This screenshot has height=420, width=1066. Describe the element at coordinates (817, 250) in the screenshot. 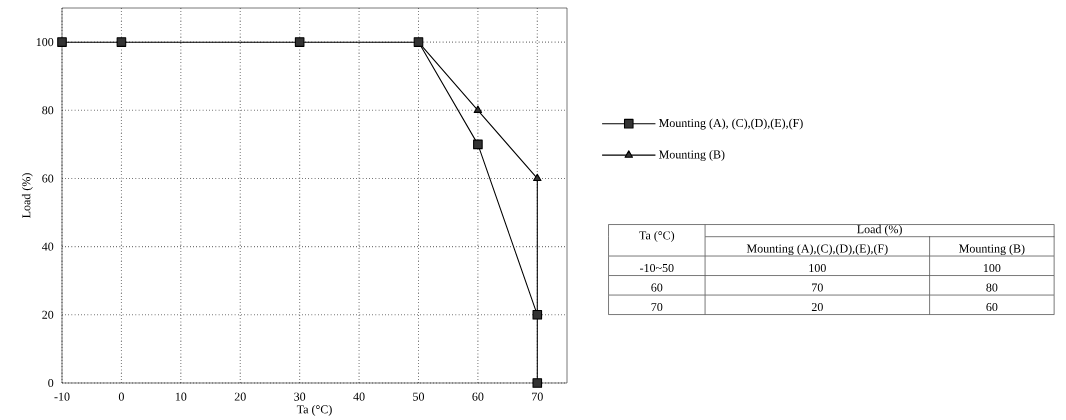

I see `text: Mounting (A),(C),(D),(E),(F)` at that location.